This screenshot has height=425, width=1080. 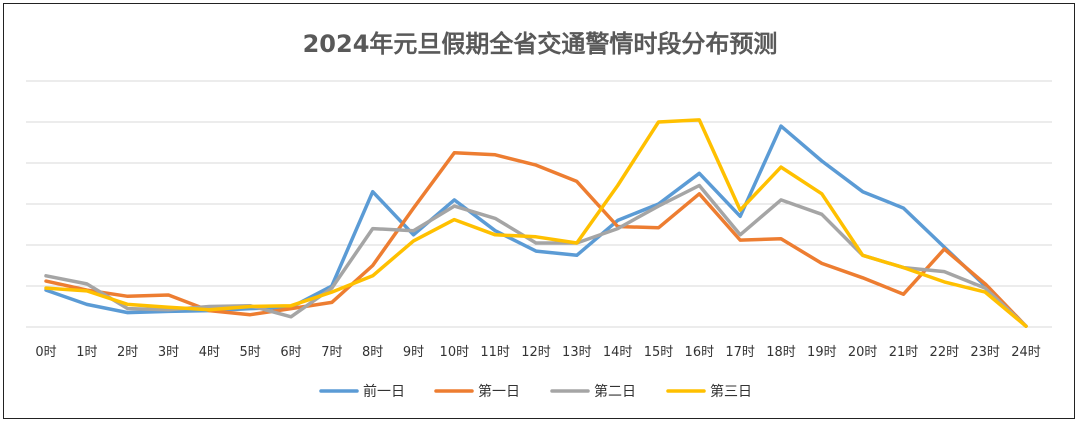 I want to click on x-tick-label: 7时, so click(x=331, y=352).